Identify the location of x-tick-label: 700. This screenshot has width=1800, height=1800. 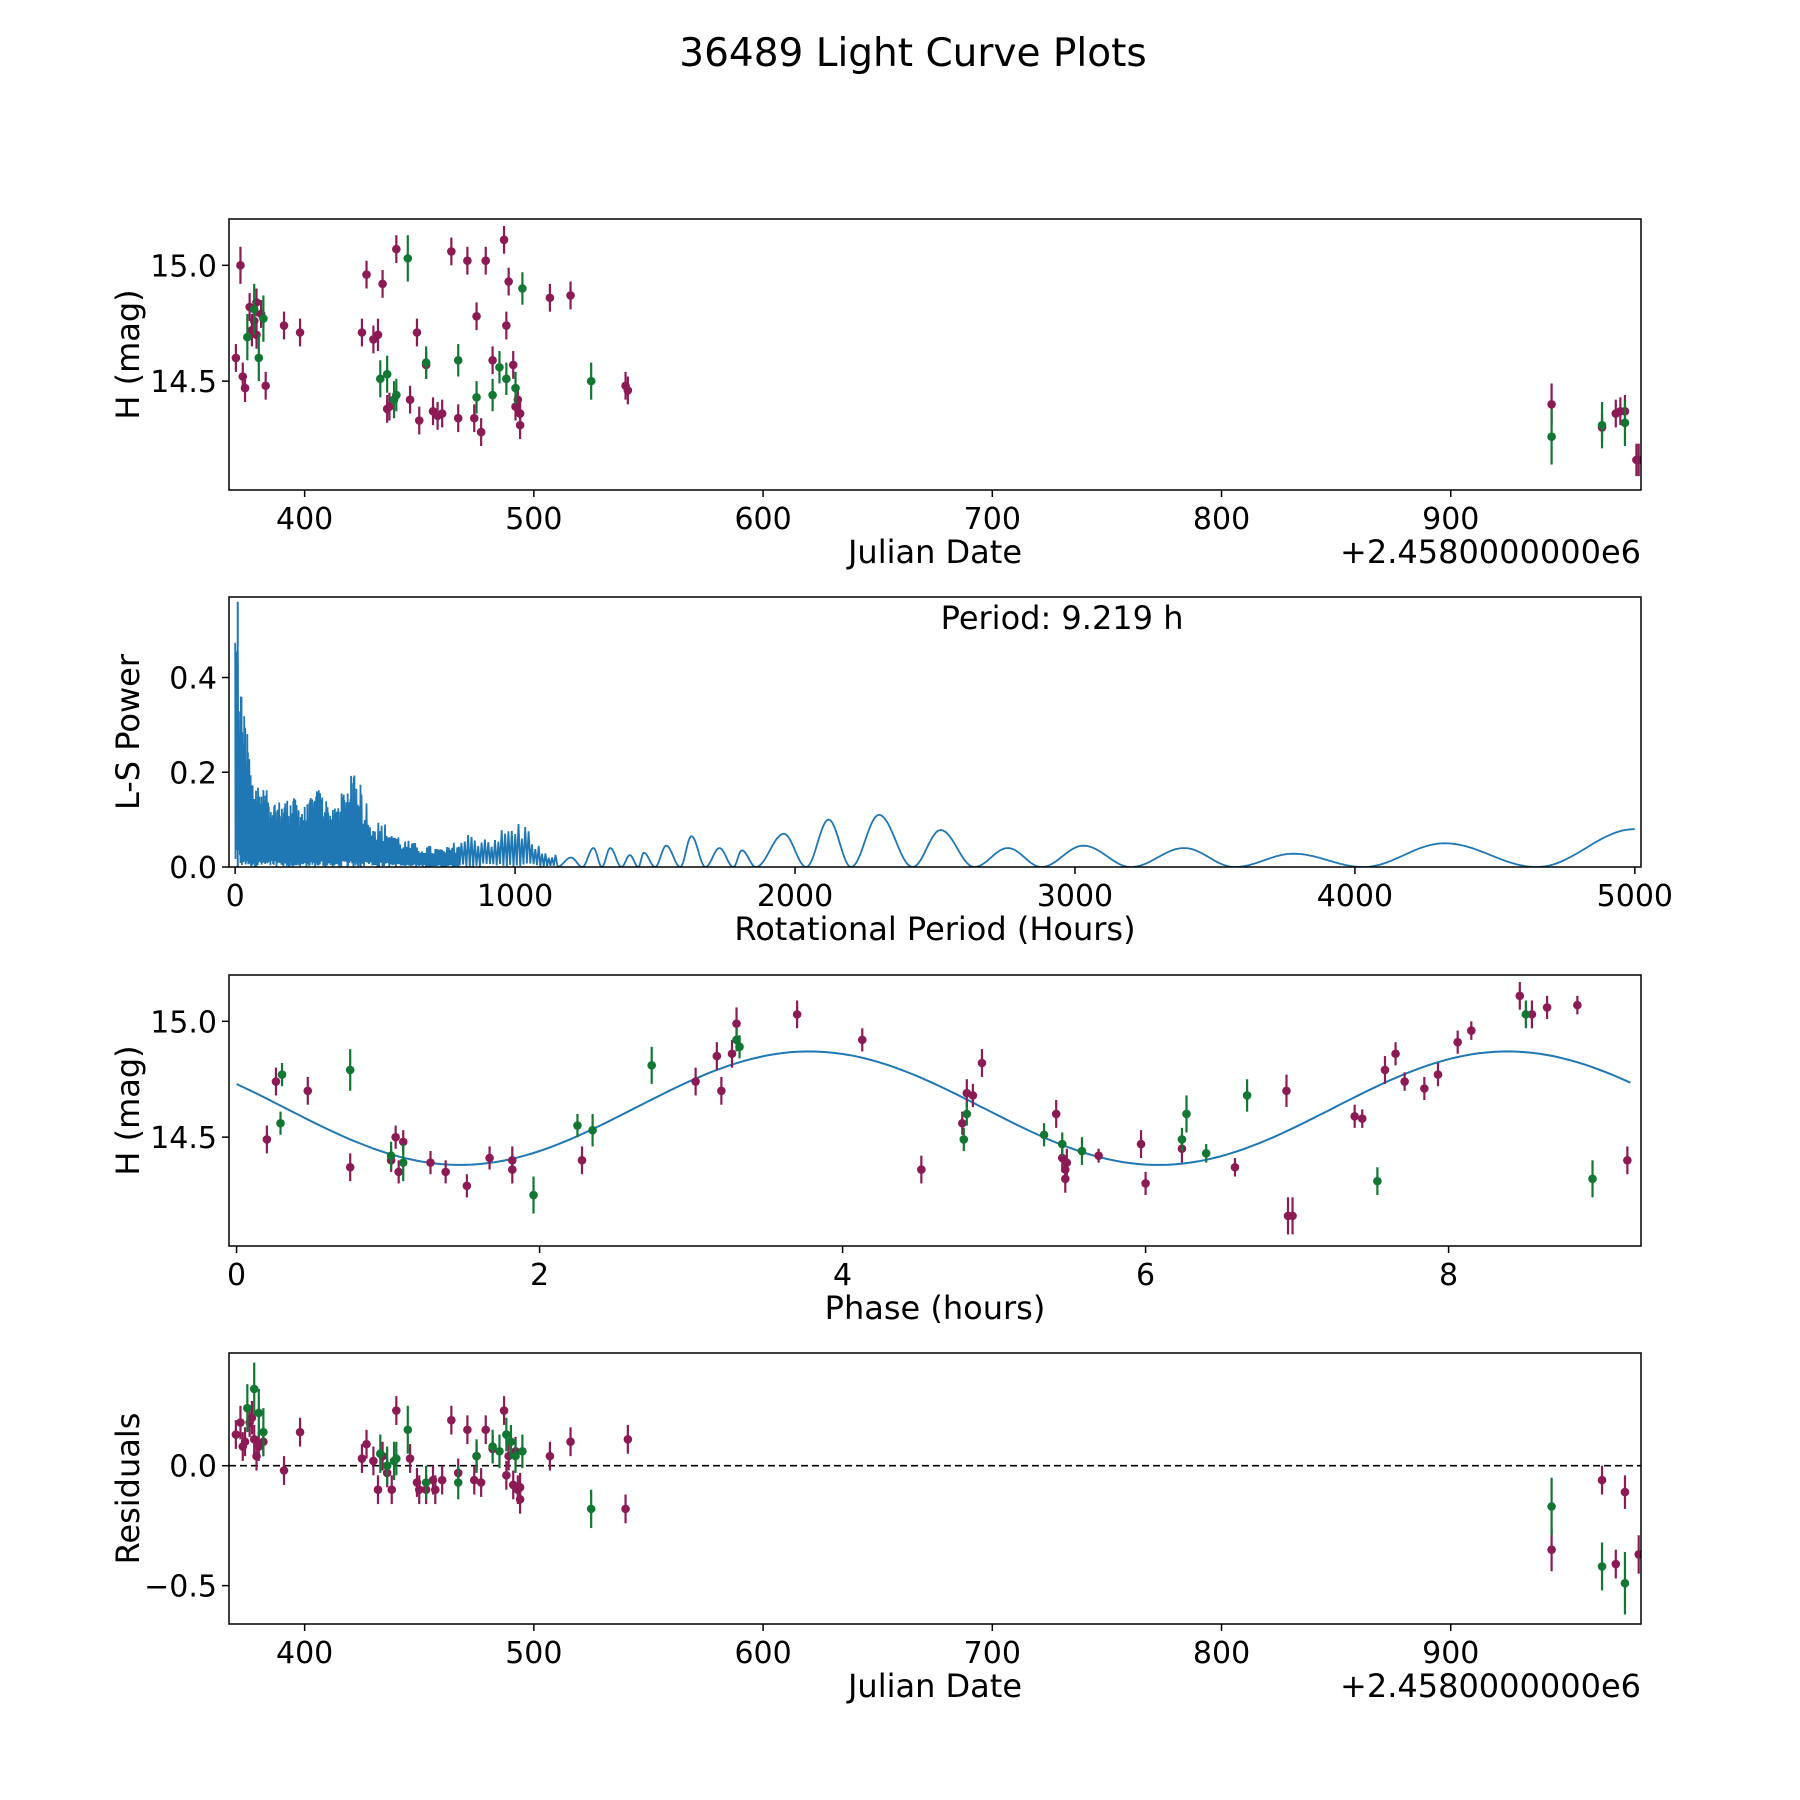
(992, 519).